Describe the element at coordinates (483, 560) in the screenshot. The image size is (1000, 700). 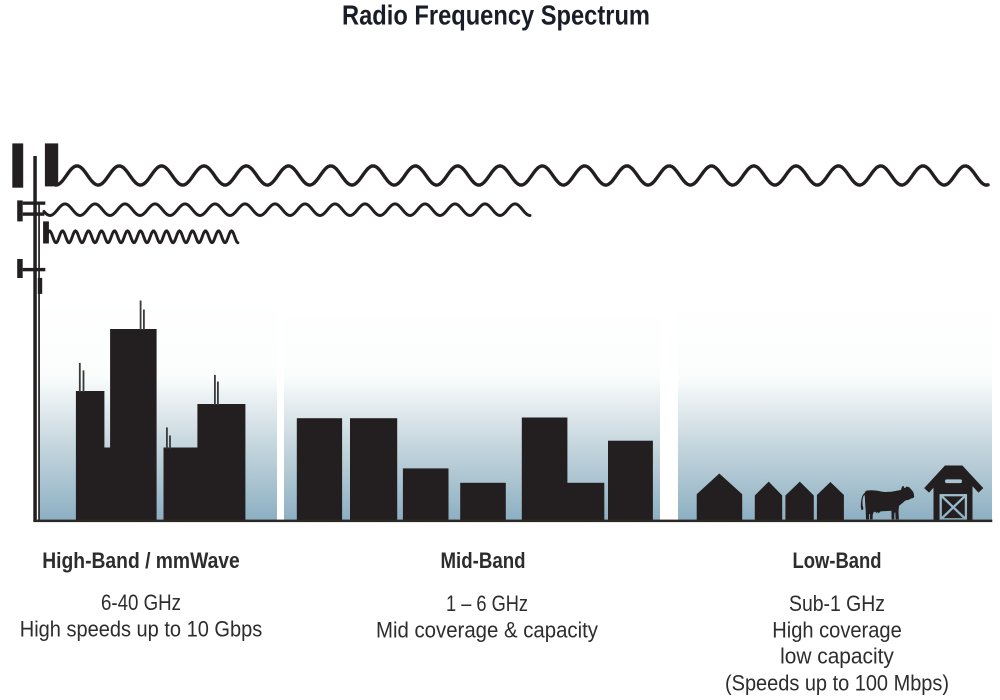
I see `svg-text: Mid-Band` at that location.